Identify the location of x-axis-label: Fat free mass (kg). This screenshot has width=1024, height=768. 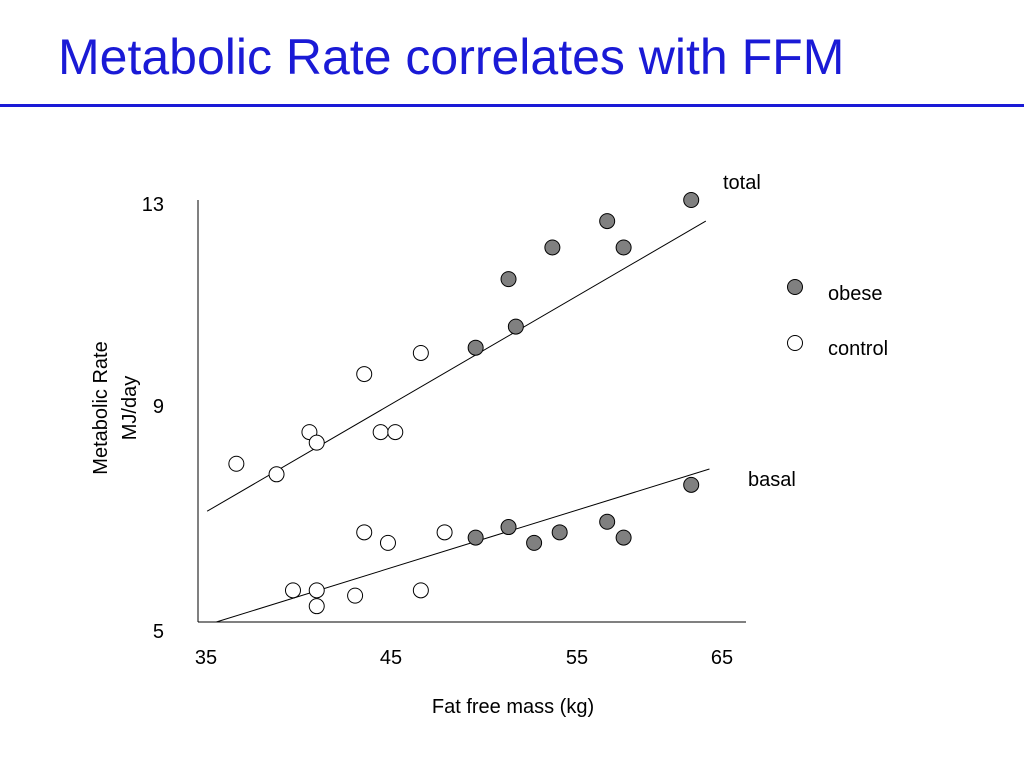
(513, 707).